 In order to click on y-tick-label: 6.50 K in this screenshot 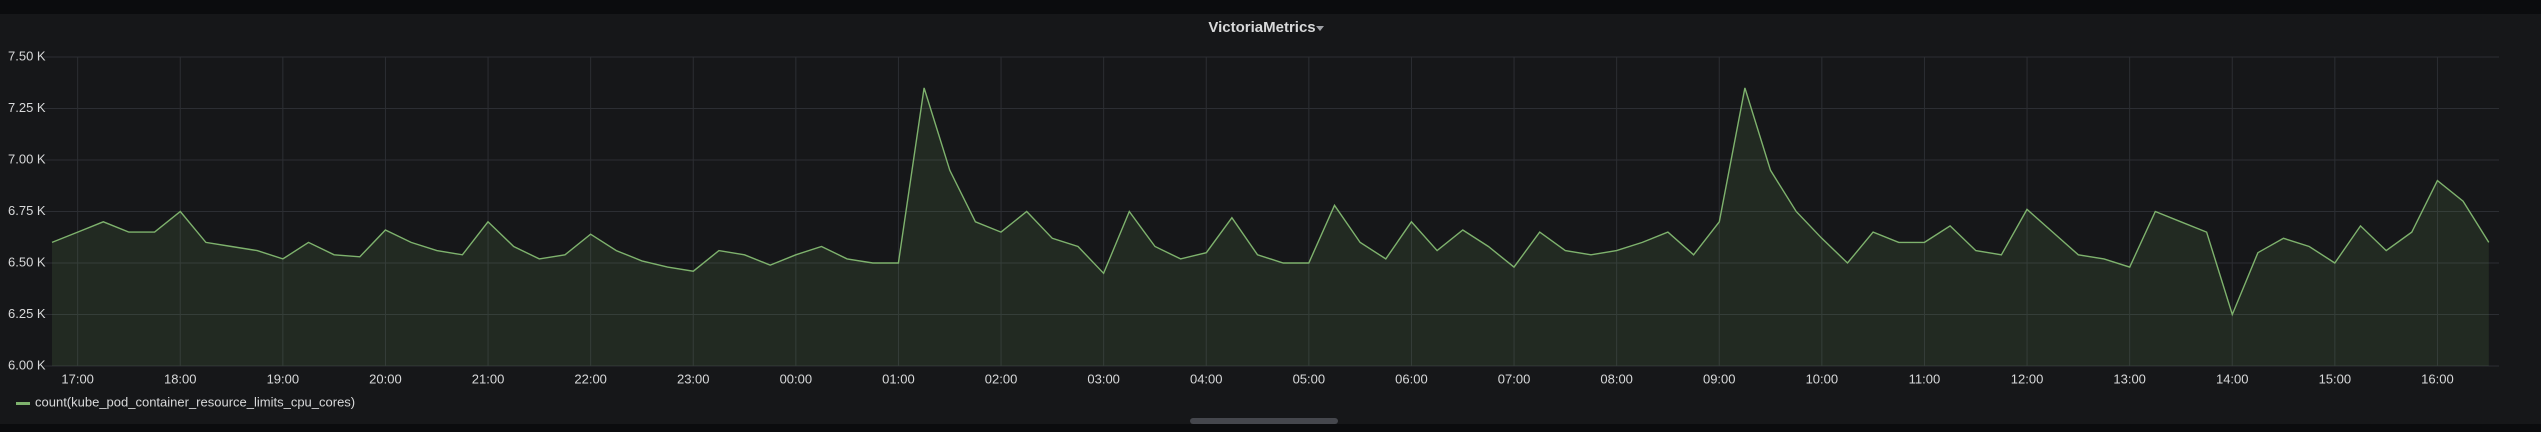, I will do `click(27, 261)`.